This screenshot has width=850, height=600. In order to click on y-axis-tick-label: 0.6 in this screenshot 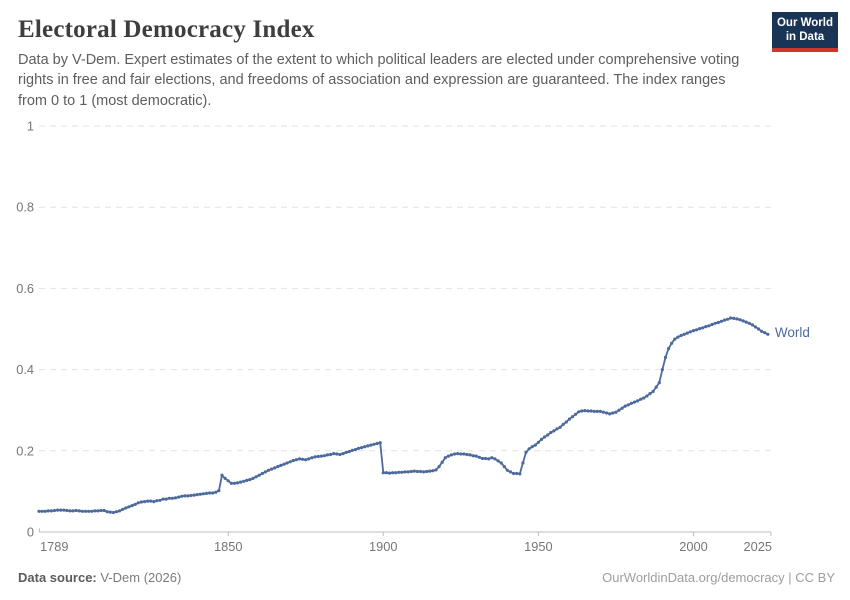, I will do `click(25, 288)`.